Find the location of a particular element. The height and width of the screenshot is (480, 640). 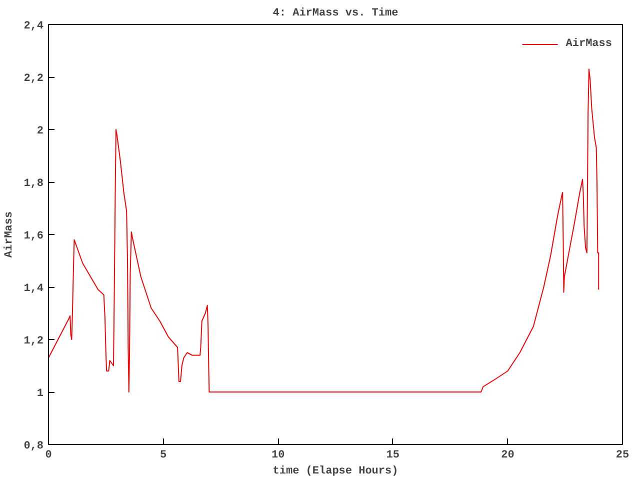

y-tick-label: 0,8 is located at coordinates (34, 446).